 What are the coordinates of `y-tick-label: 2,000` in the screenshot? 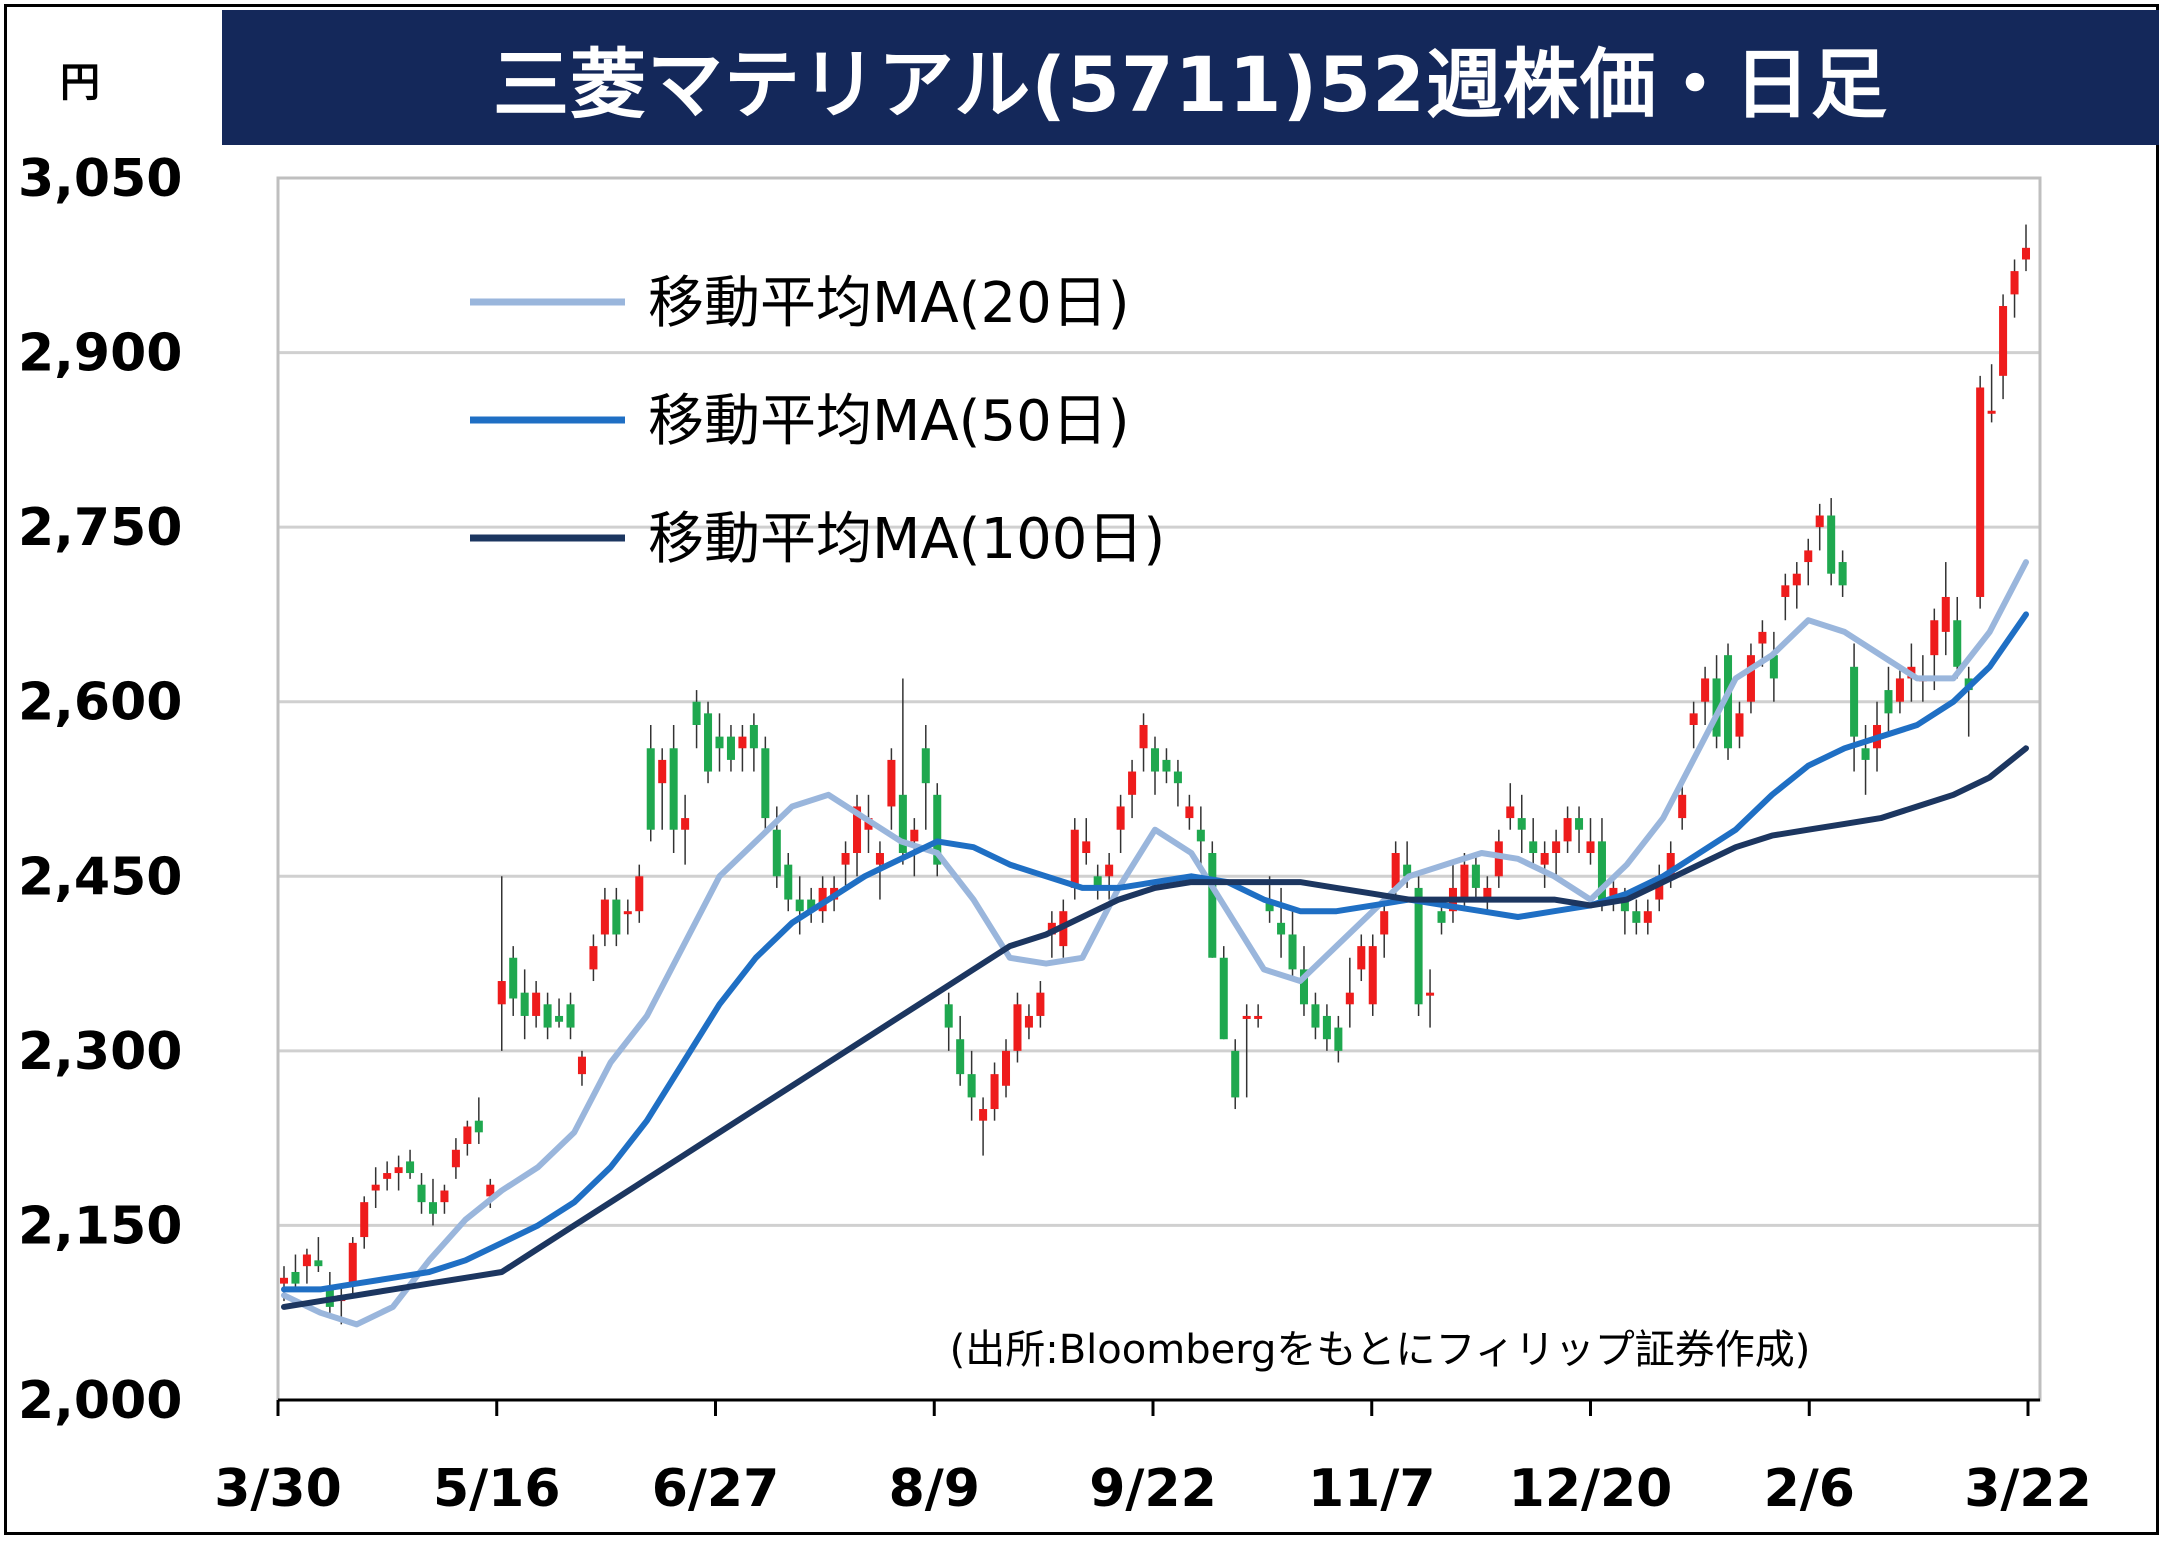 It's located at (100, 1401).